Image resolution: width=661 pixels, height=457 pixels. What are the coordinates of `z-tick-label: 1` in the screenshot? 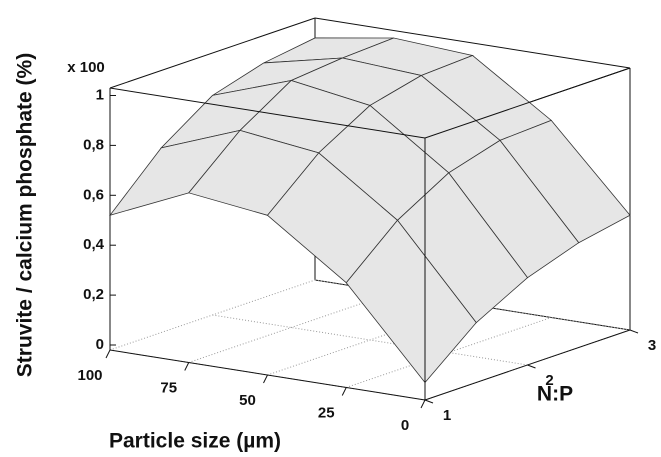 It's located at (100, 94).